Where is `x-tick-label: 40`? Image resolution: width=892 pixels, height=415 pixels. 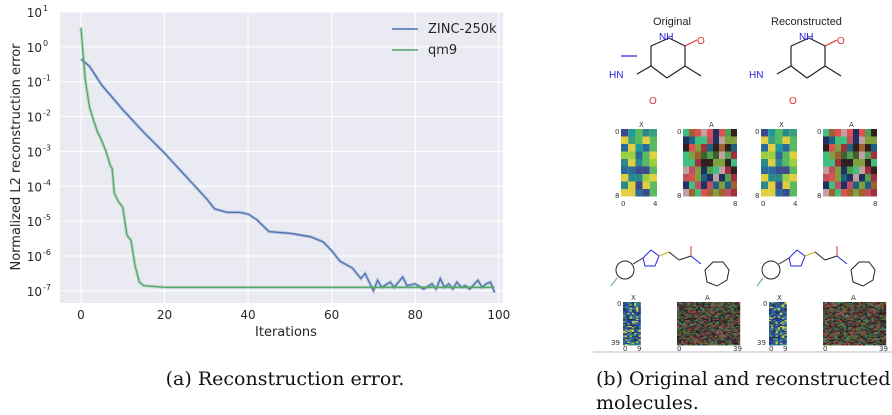 x-tick-label: 40 is located at coordinates (247, 315).